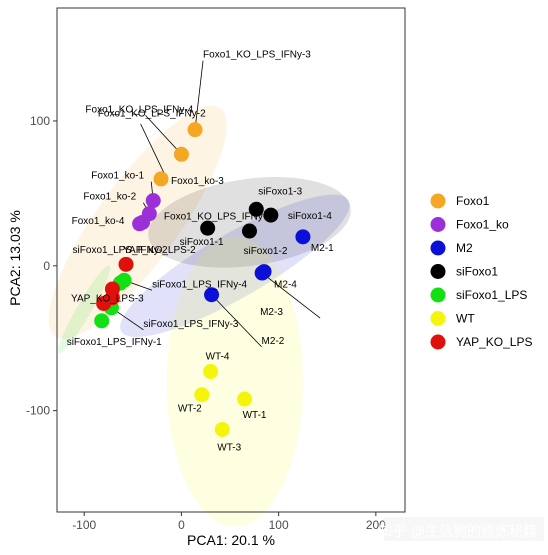 Image resolution: width=548 pixels, height=555 pixels. Describe the element at coordinates (310, 216) in the screenshot. I see `label-sifoxo1-4: siFoxo1-4` at that location.